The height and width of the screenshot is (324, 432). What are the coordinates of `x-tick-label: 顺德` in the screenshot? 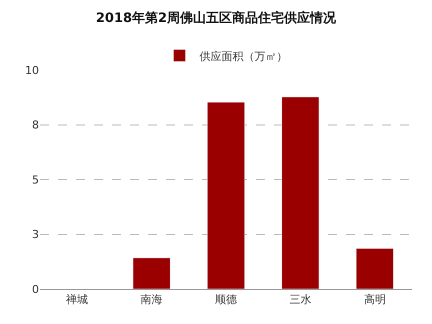 It's located at (226, 299).